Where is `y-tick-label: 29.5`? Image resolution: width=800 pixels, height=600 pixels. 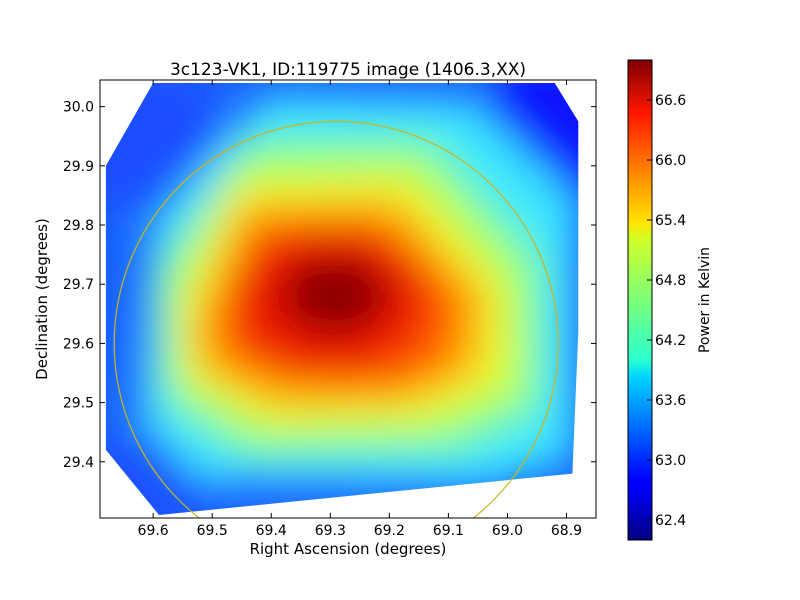 y-tick-label: 29.5 is located at coordinates (78, 404).